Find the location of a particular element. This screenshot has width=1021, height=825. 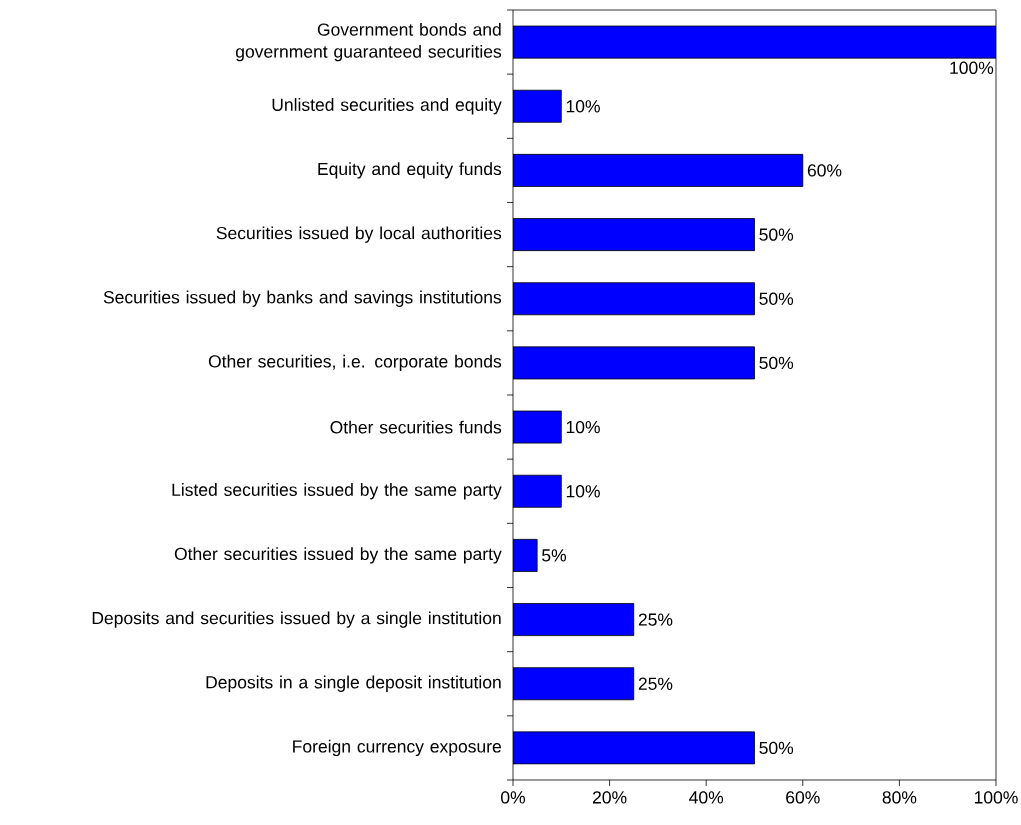

y-tick-label: Foreign currency exposure is located at coordinates (397, 748).